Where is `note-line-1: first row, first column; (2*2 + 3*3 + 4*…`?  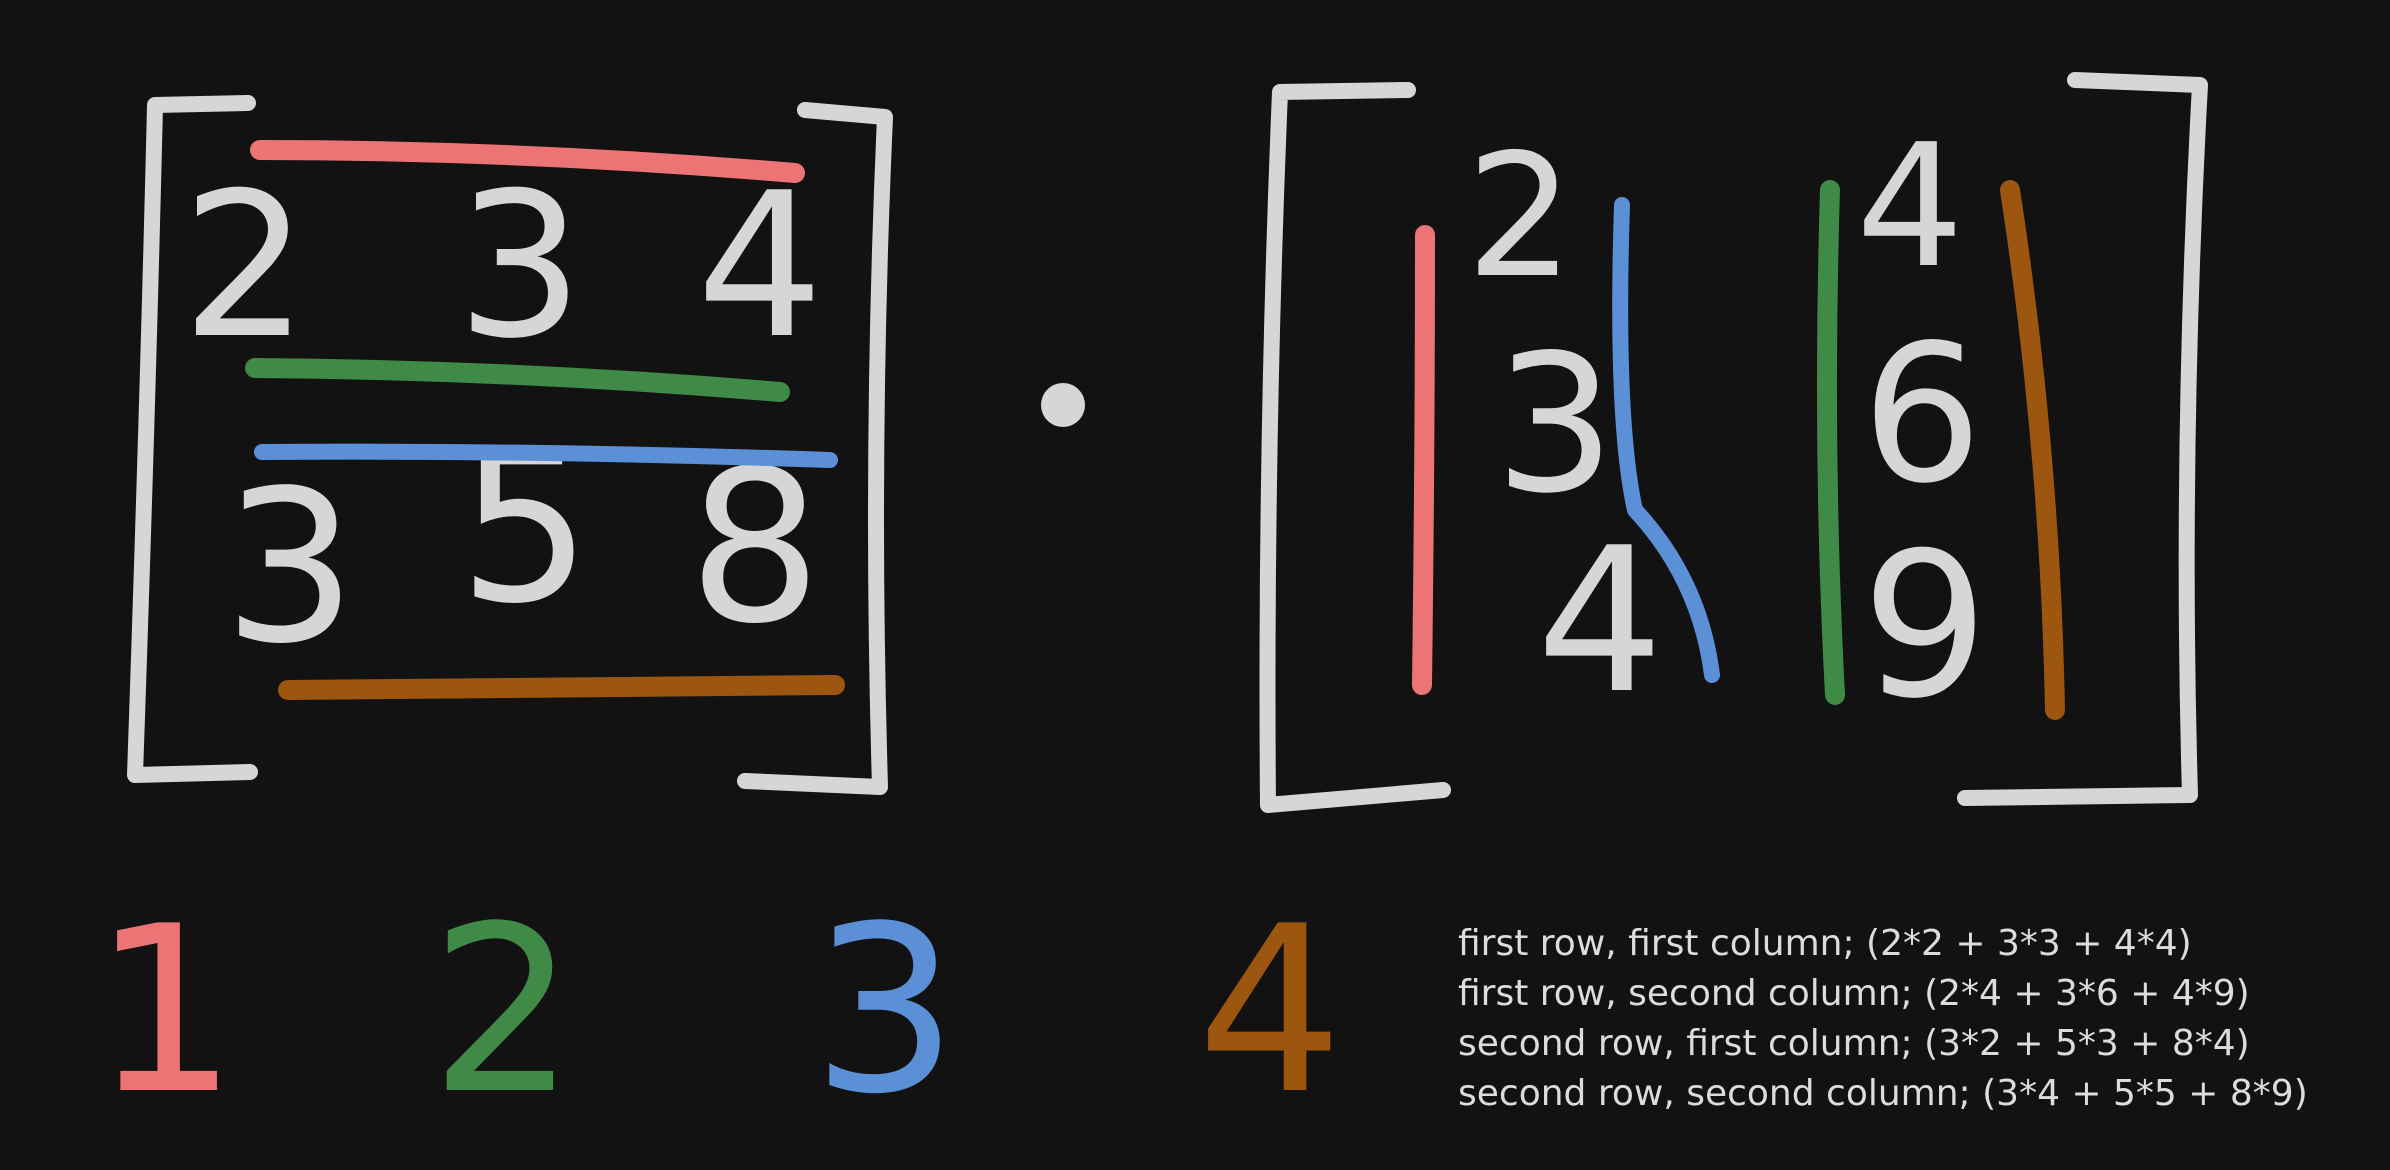 note-line-1: first row, first column; (2*2 + 3*3 + 4*… is located at coordinates (1825, 943).